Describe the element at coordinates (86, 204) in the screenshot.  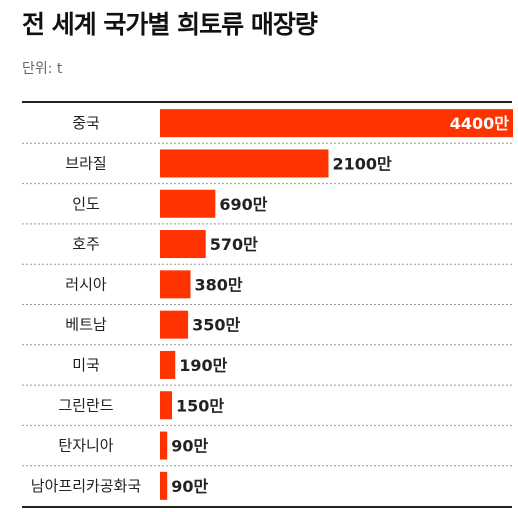
I see `category-label: 인도` at that location.